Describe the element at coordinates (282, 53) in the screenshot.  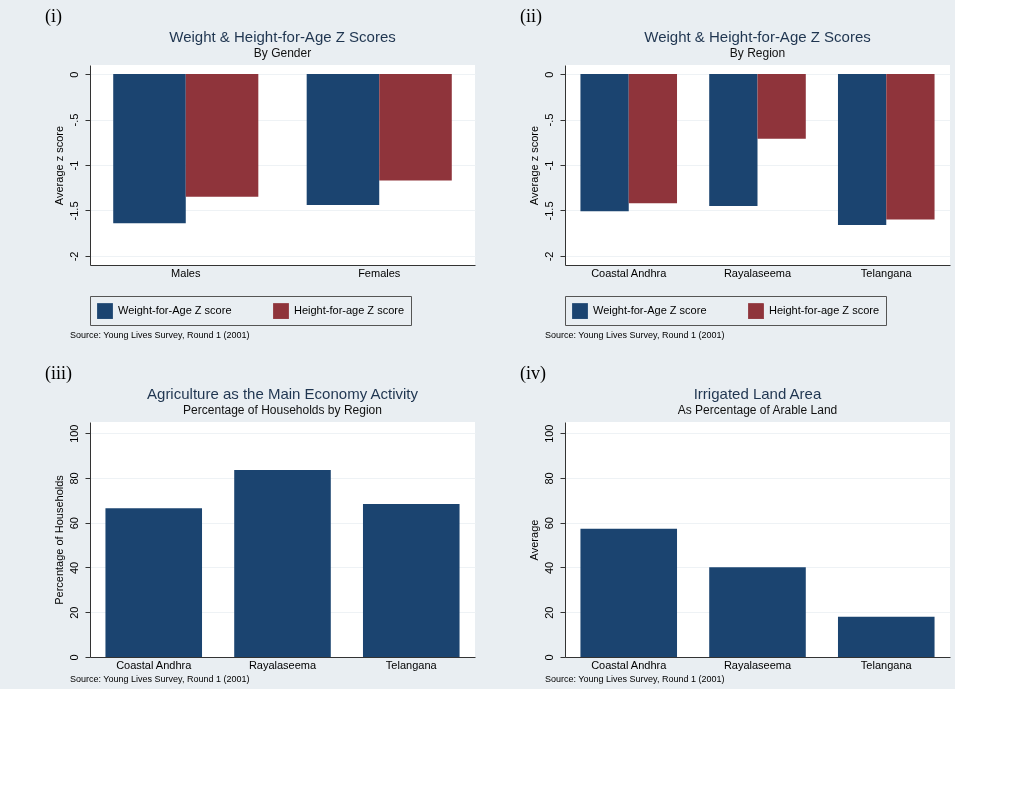
I see `chart-subtitle: By Gender` at that location.